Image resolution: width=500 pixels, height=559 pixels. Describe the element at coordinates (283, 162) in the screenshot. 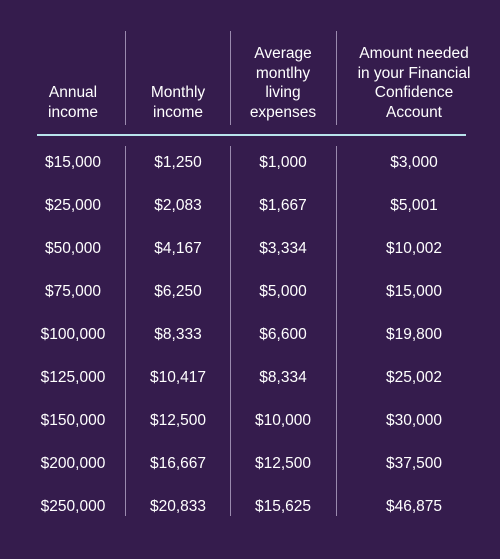

I see `cell-monthly-expenses: $1,000` at that location.